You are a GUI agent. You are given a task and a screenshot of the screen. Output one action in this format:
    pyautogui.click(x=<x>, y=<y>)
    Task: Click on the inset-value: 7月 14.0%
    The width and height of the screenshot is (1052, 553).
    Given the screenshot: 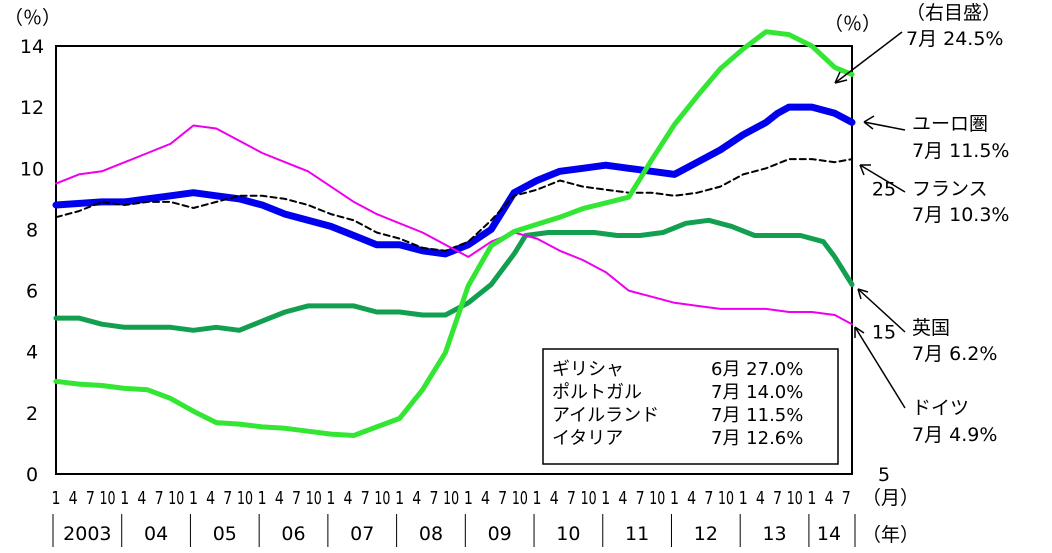 What is the action you would take?
    pyautogui.click(x=757, y=392)
    